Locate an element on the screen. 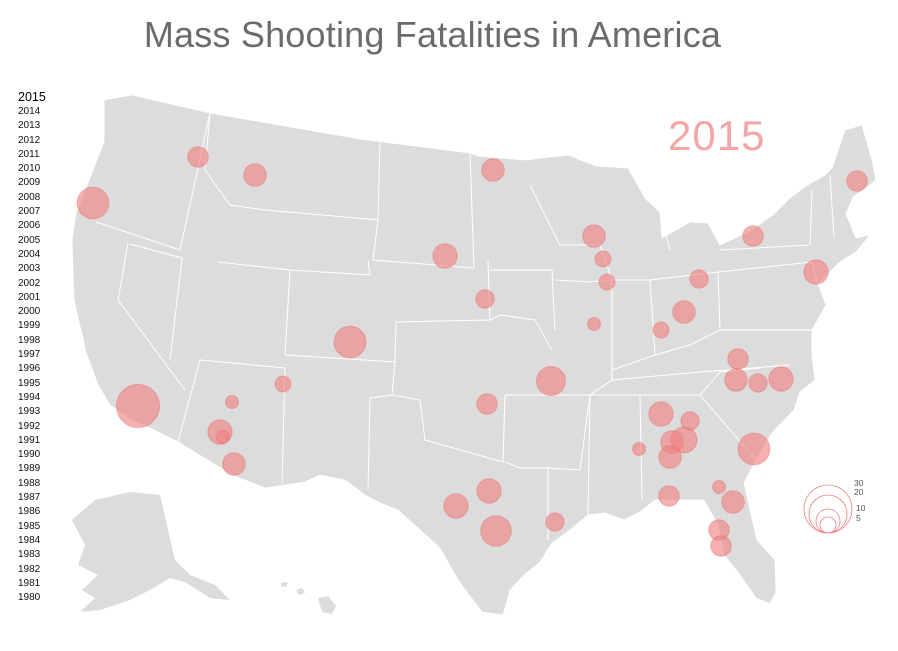 Image resolution: width=898 pixels, height=651 pixels. legend-label-5: 5 is located at coordinates (858, 518).